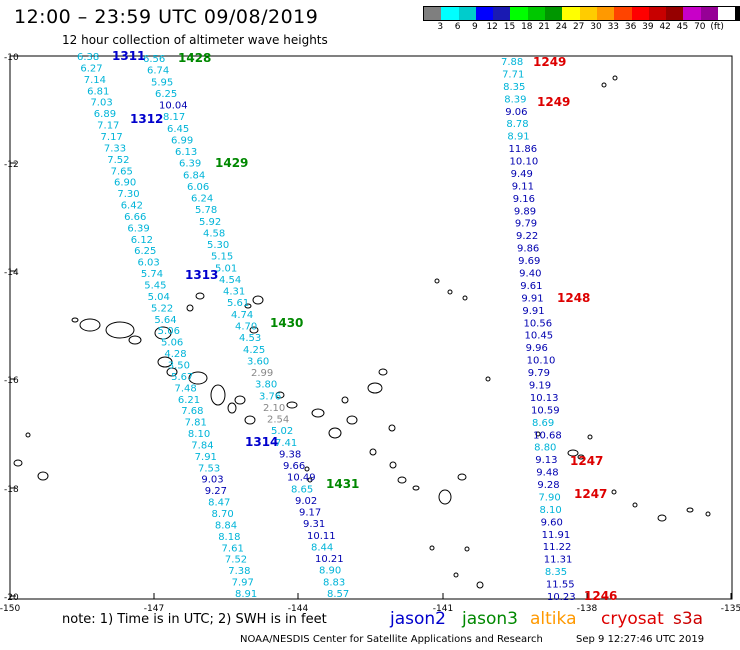 Image resolution: width=740 pixels, height=650 pixels. Describe the element at coordinates (290, 454) in the screenshot. I see `swh-value: 9.38` at that location.